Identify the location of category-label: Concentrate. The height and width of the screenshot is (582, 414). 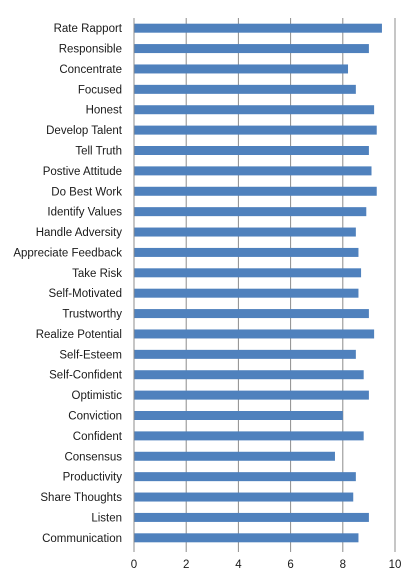
(90, 70).